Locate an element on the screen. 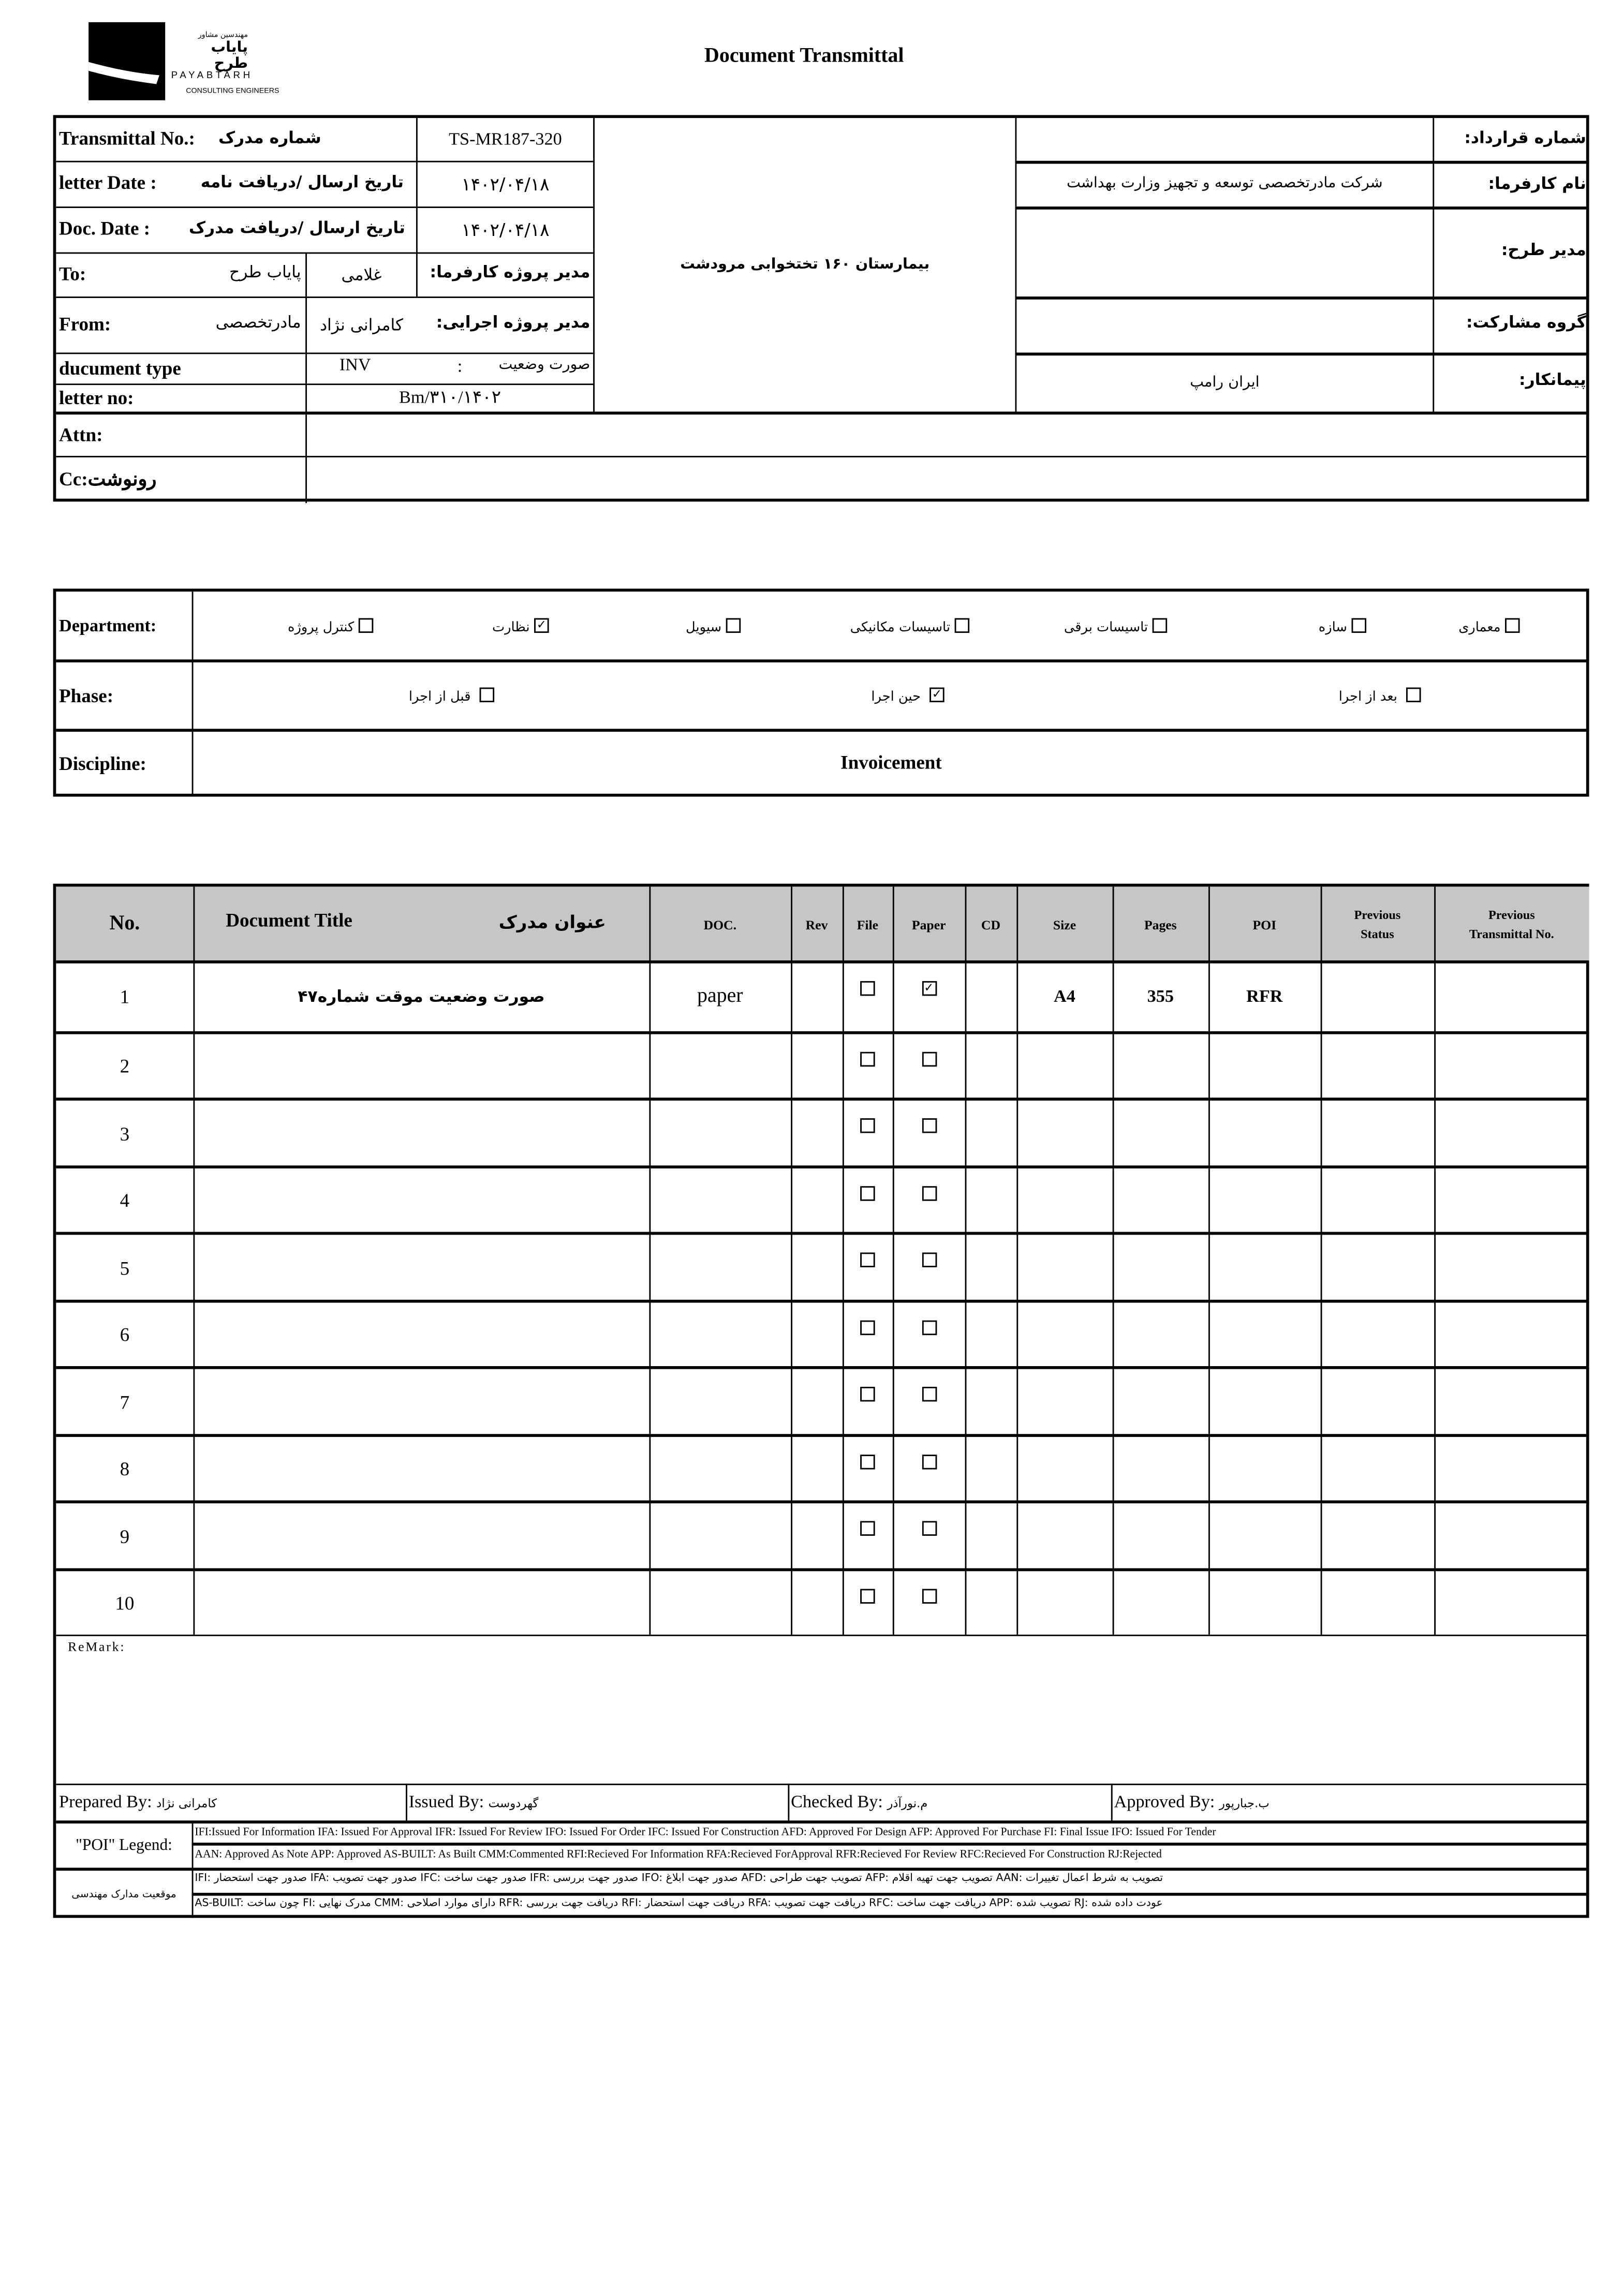 The height and width of the screenshot is (2296, 1623). header-prev_status: Previous Status is located at coordinates (1378, 925).